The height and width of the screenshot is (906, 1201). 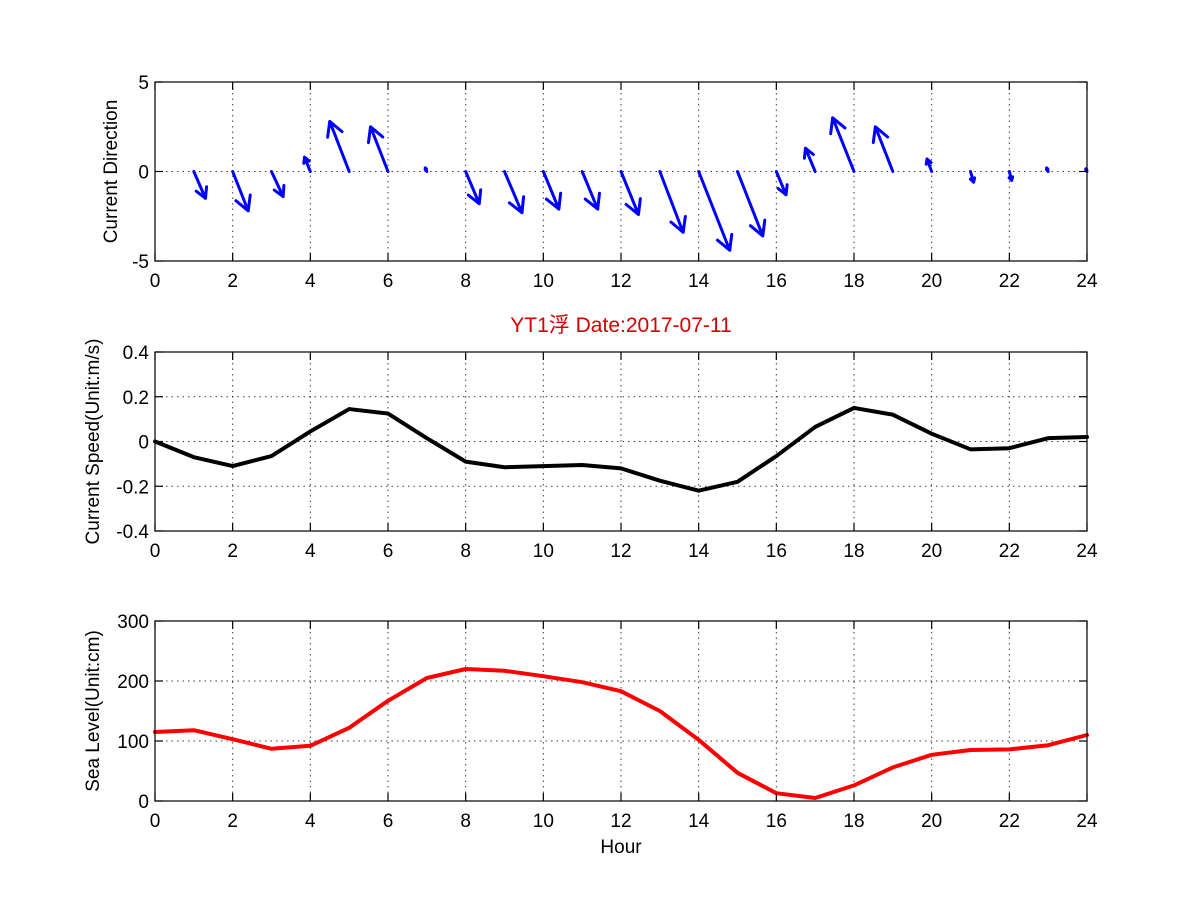 What do you see at coordinates (621, 733) in the screenshot?
I see `sea-level-series-line` at bounding box center [621, 733].